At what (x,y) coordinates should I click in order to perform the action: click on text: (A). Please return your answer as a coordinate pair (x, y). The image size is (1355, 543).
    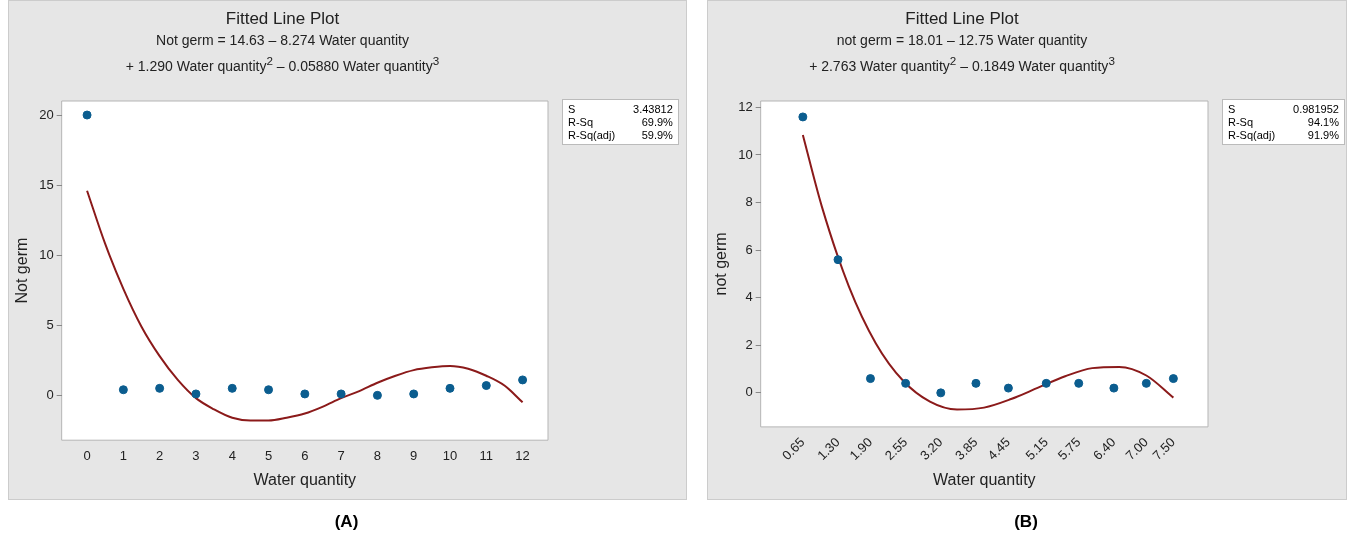
    Looking at the image, I should click on (346, 522).